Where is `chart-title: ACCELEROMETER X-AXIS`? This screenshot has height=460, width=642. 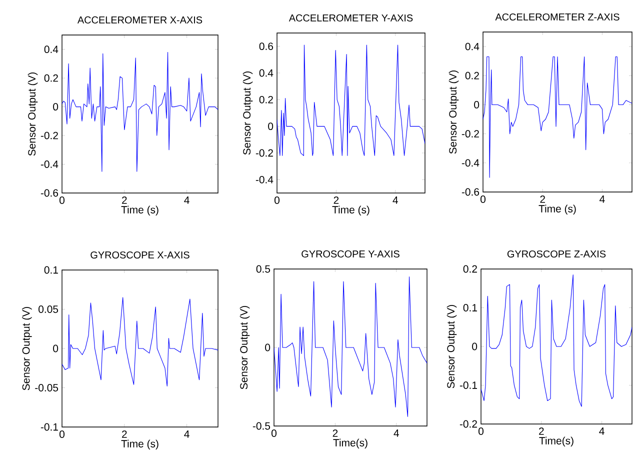
chart-title: ACCELEROMETER X-AXIS is located at coordinates (139, 20).